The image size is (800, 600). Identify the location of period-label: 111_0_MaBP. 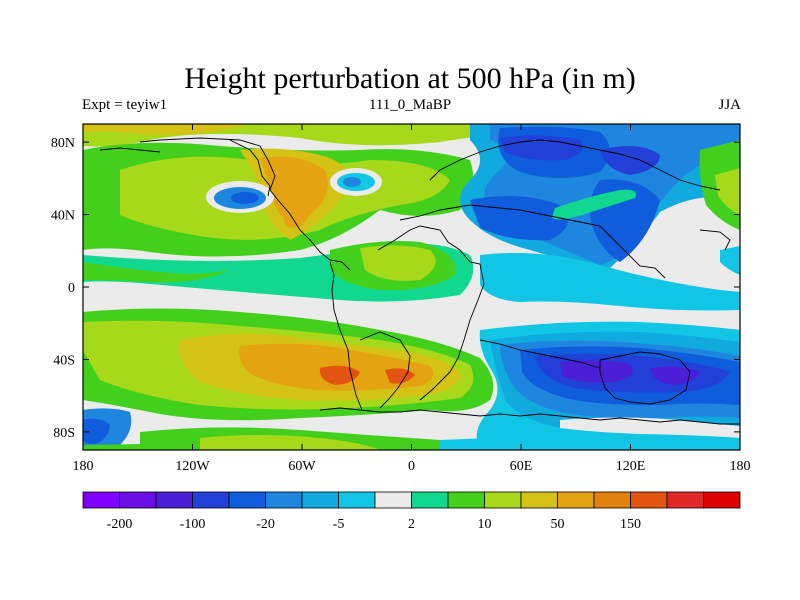
(410, 105).